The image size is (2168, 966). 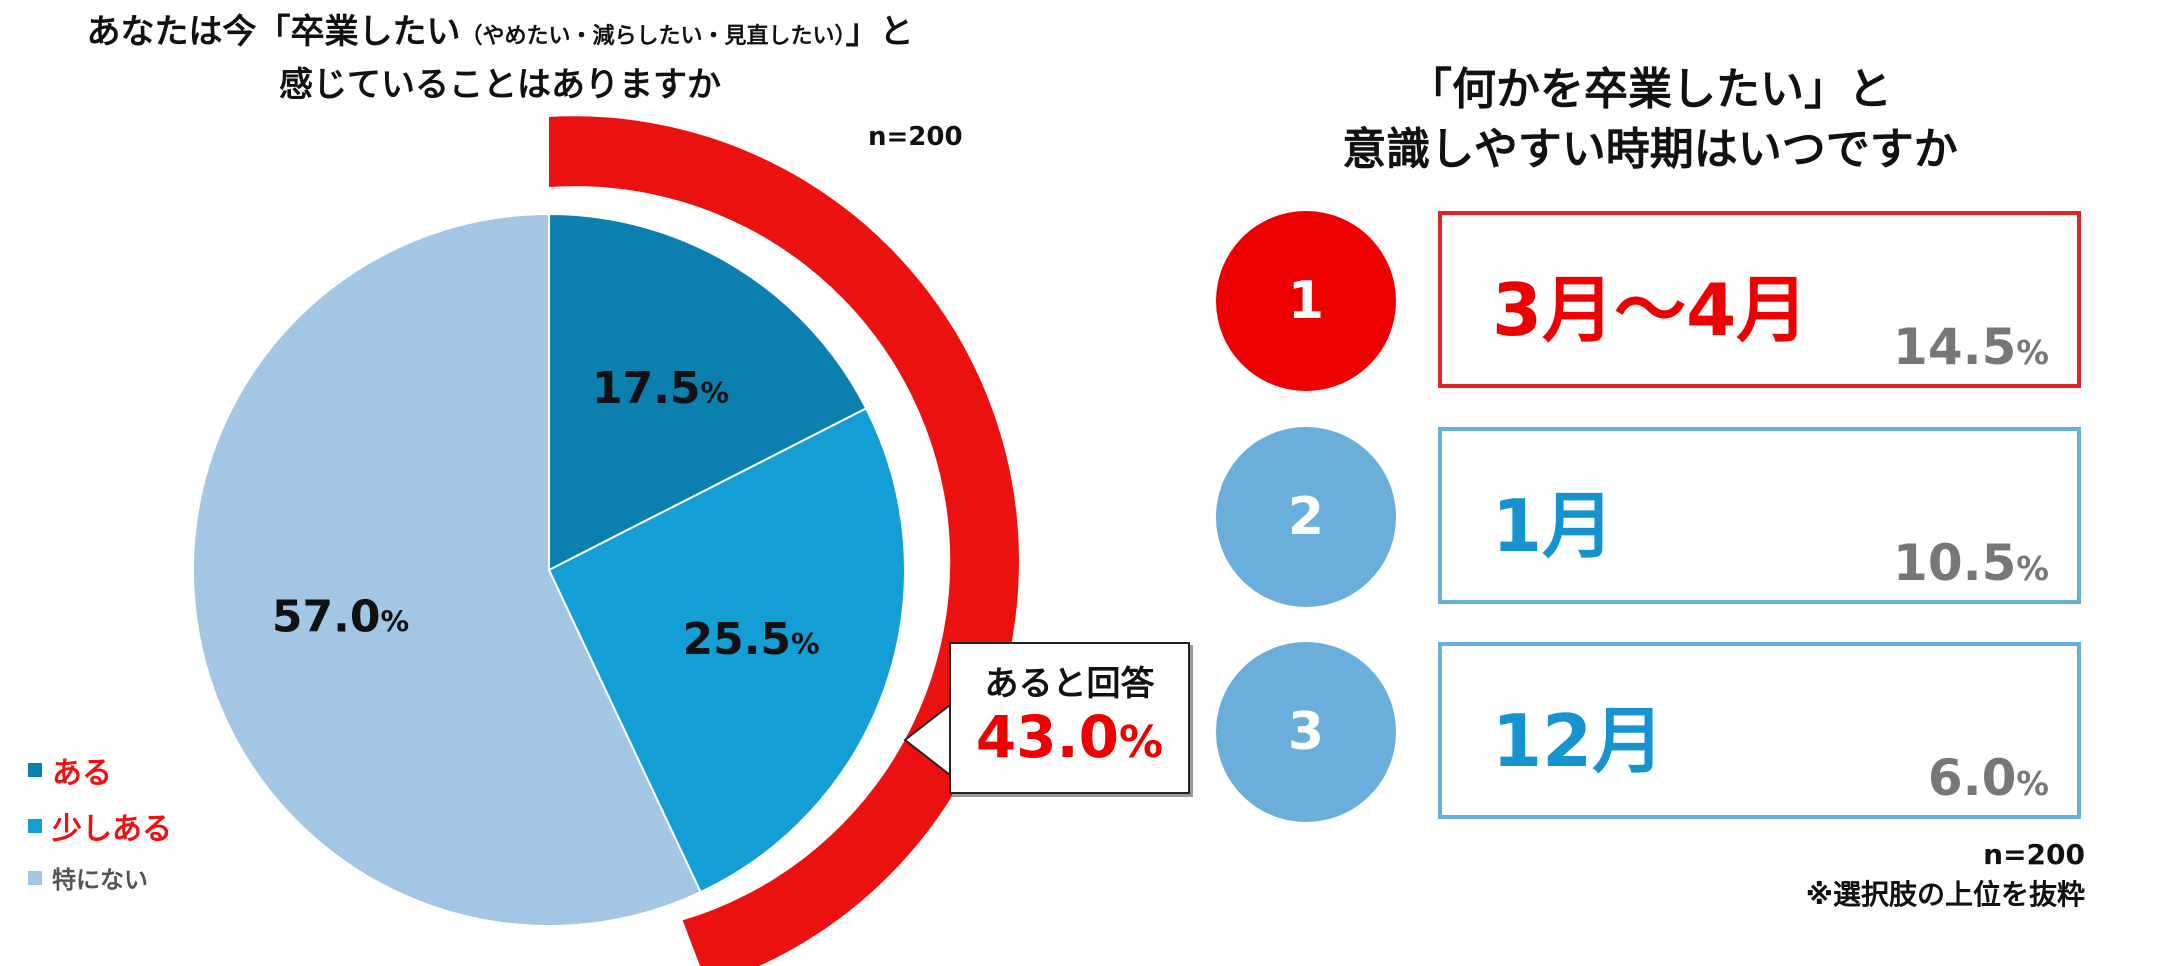 I want to click on callout-value: 43.0%, so click(x=1069, y=737).